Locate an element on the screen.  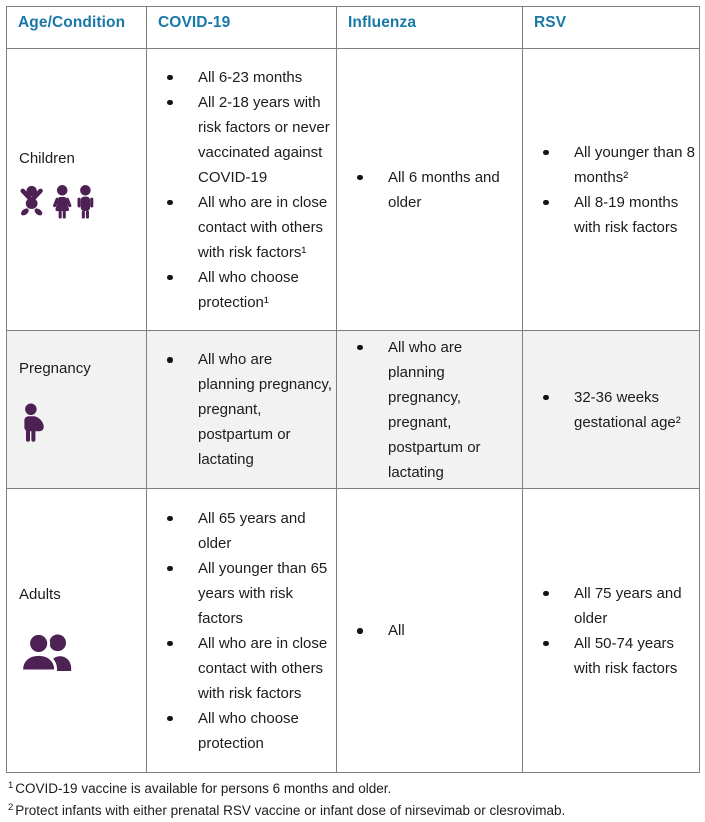
header-row: Age/Condition COVID-19 Influenza RSV is located at coordinates (353, 27).